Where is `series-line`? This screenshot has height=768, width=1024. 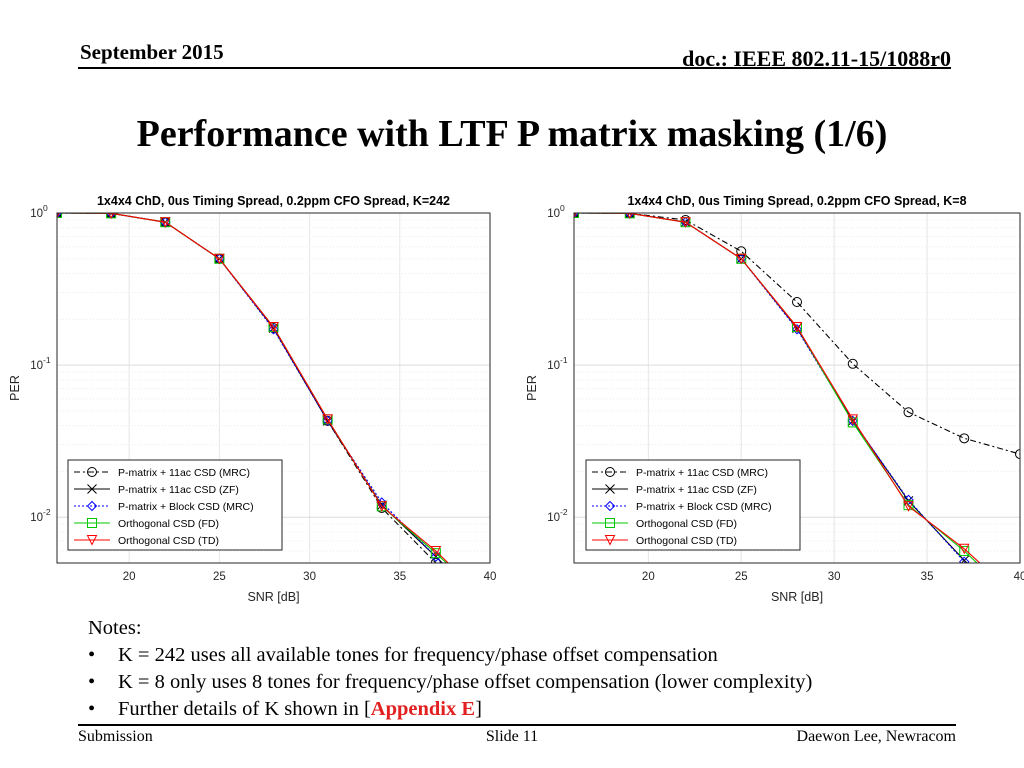
series-line is located at coordinates (797, 334).